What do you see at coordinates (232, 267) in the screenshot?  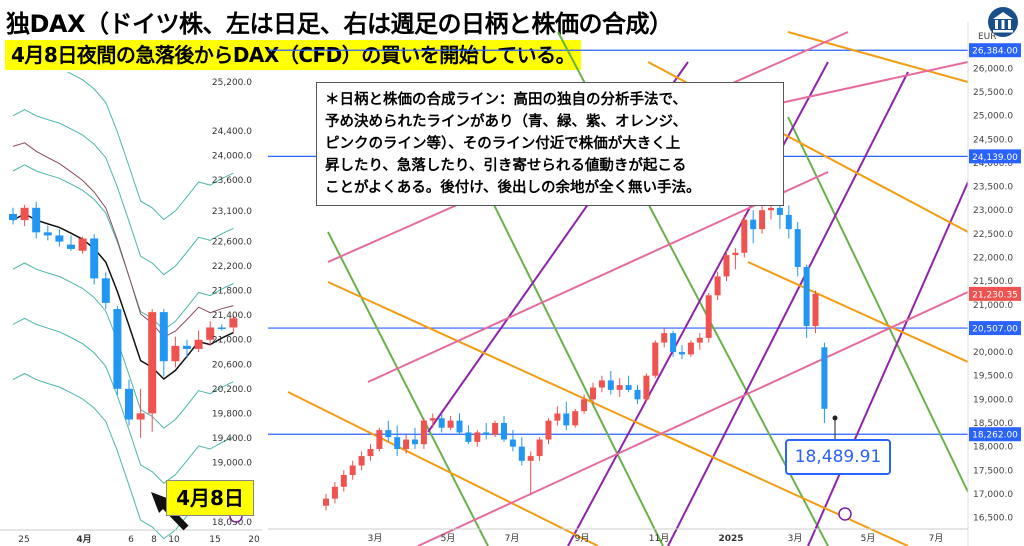 I see `price-tick-label: 22,200.0` at bounding box center [232, 267].